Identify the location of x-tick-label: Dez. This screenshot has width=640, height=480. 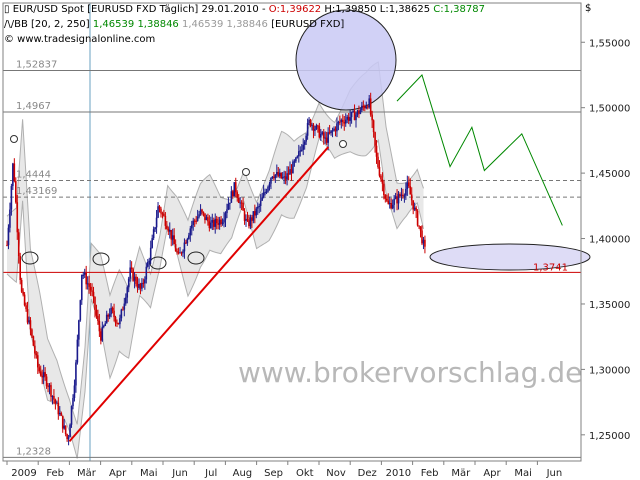
(367, 473).